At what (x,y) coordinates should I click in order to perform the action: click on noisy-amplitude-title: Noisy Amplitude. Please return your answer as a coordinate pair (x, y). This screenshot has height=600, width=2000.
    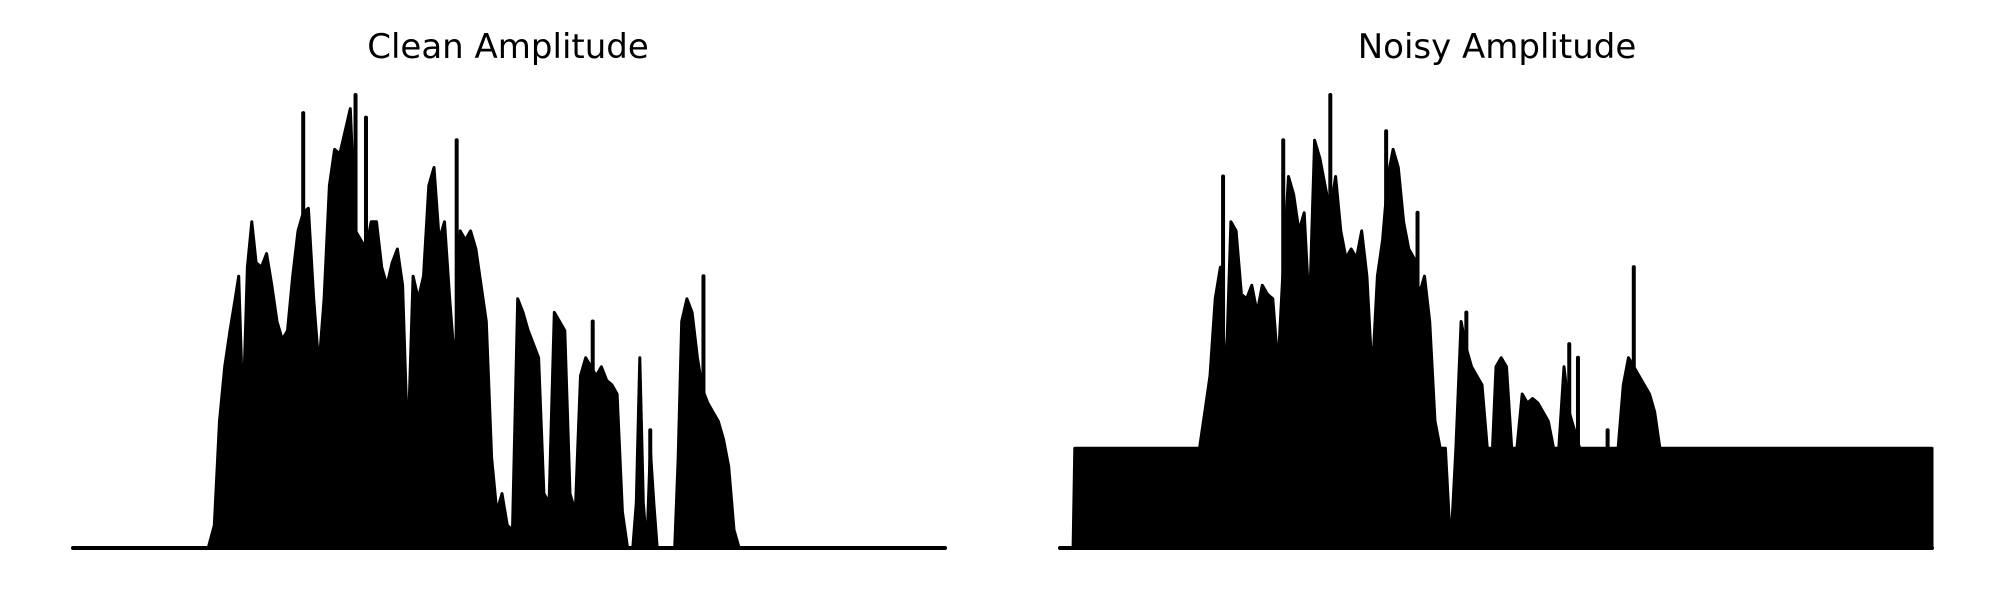
    Looking at the image, I should click on (1497, 47).